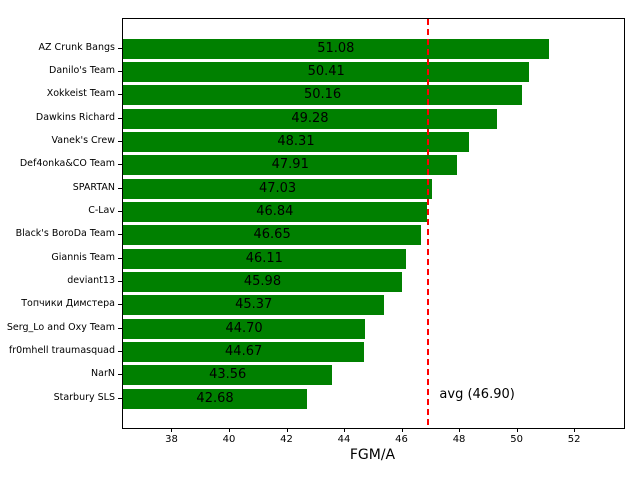 The width and height of the screenshot is (640, 480). I want to click on y-tick-label: Danilo's Team, so click(82, 71).